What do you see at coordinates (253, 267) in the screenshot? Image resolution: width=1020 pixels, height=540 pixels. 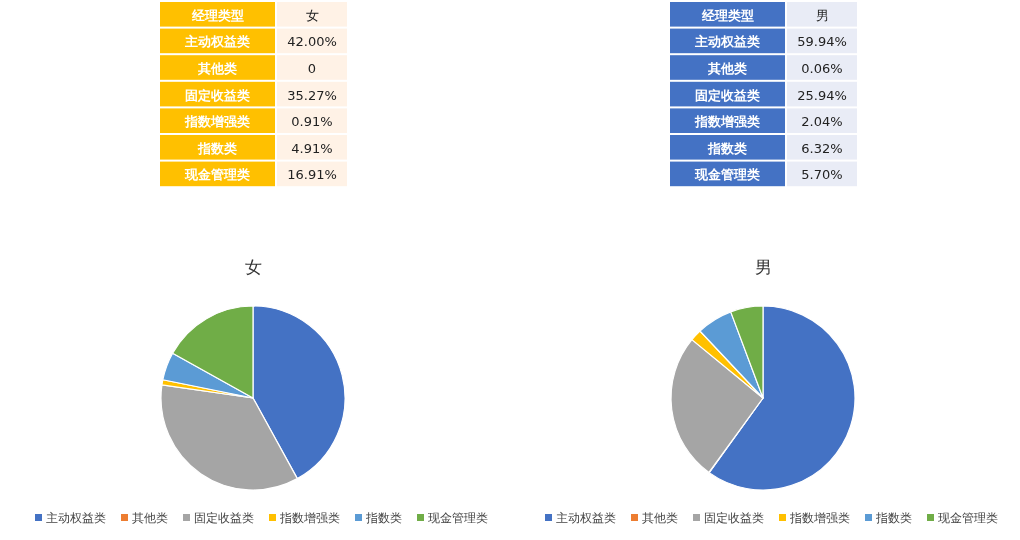 I see `chart-title: 女` at bounding box center [253, 267].